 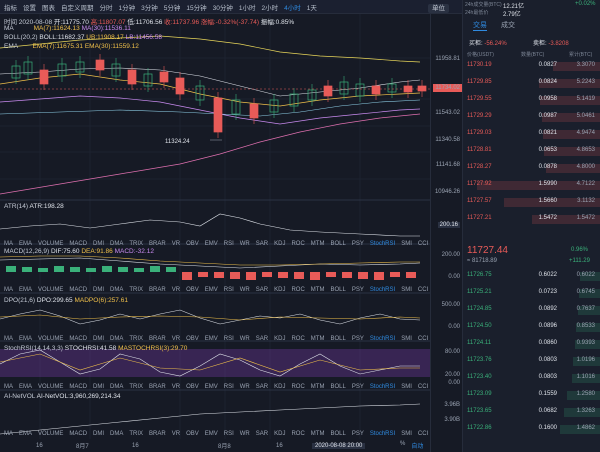 I want to click on toolbar-item: 1小时, so click(x=247, y=8).